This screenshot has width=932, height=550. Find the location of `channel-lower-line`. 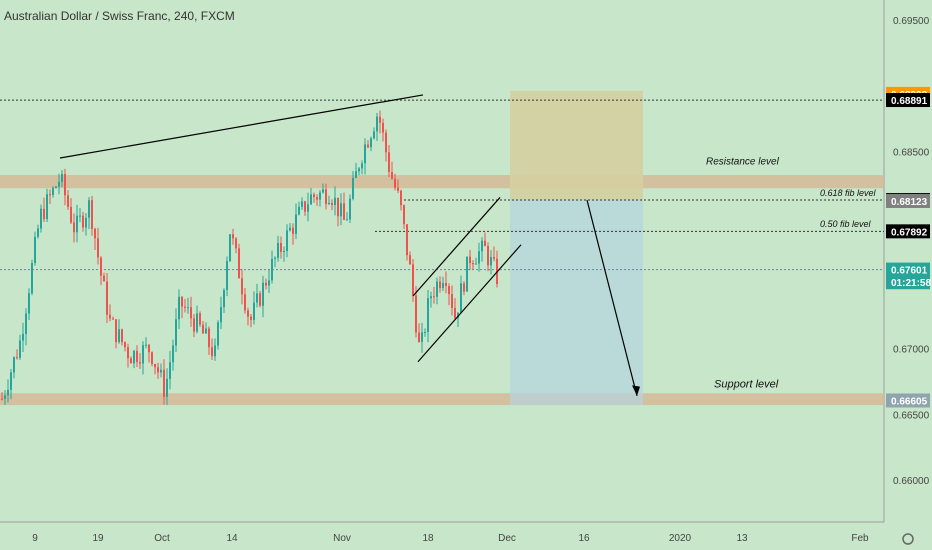

channel-lower-line is located at coordinates (469, 303).